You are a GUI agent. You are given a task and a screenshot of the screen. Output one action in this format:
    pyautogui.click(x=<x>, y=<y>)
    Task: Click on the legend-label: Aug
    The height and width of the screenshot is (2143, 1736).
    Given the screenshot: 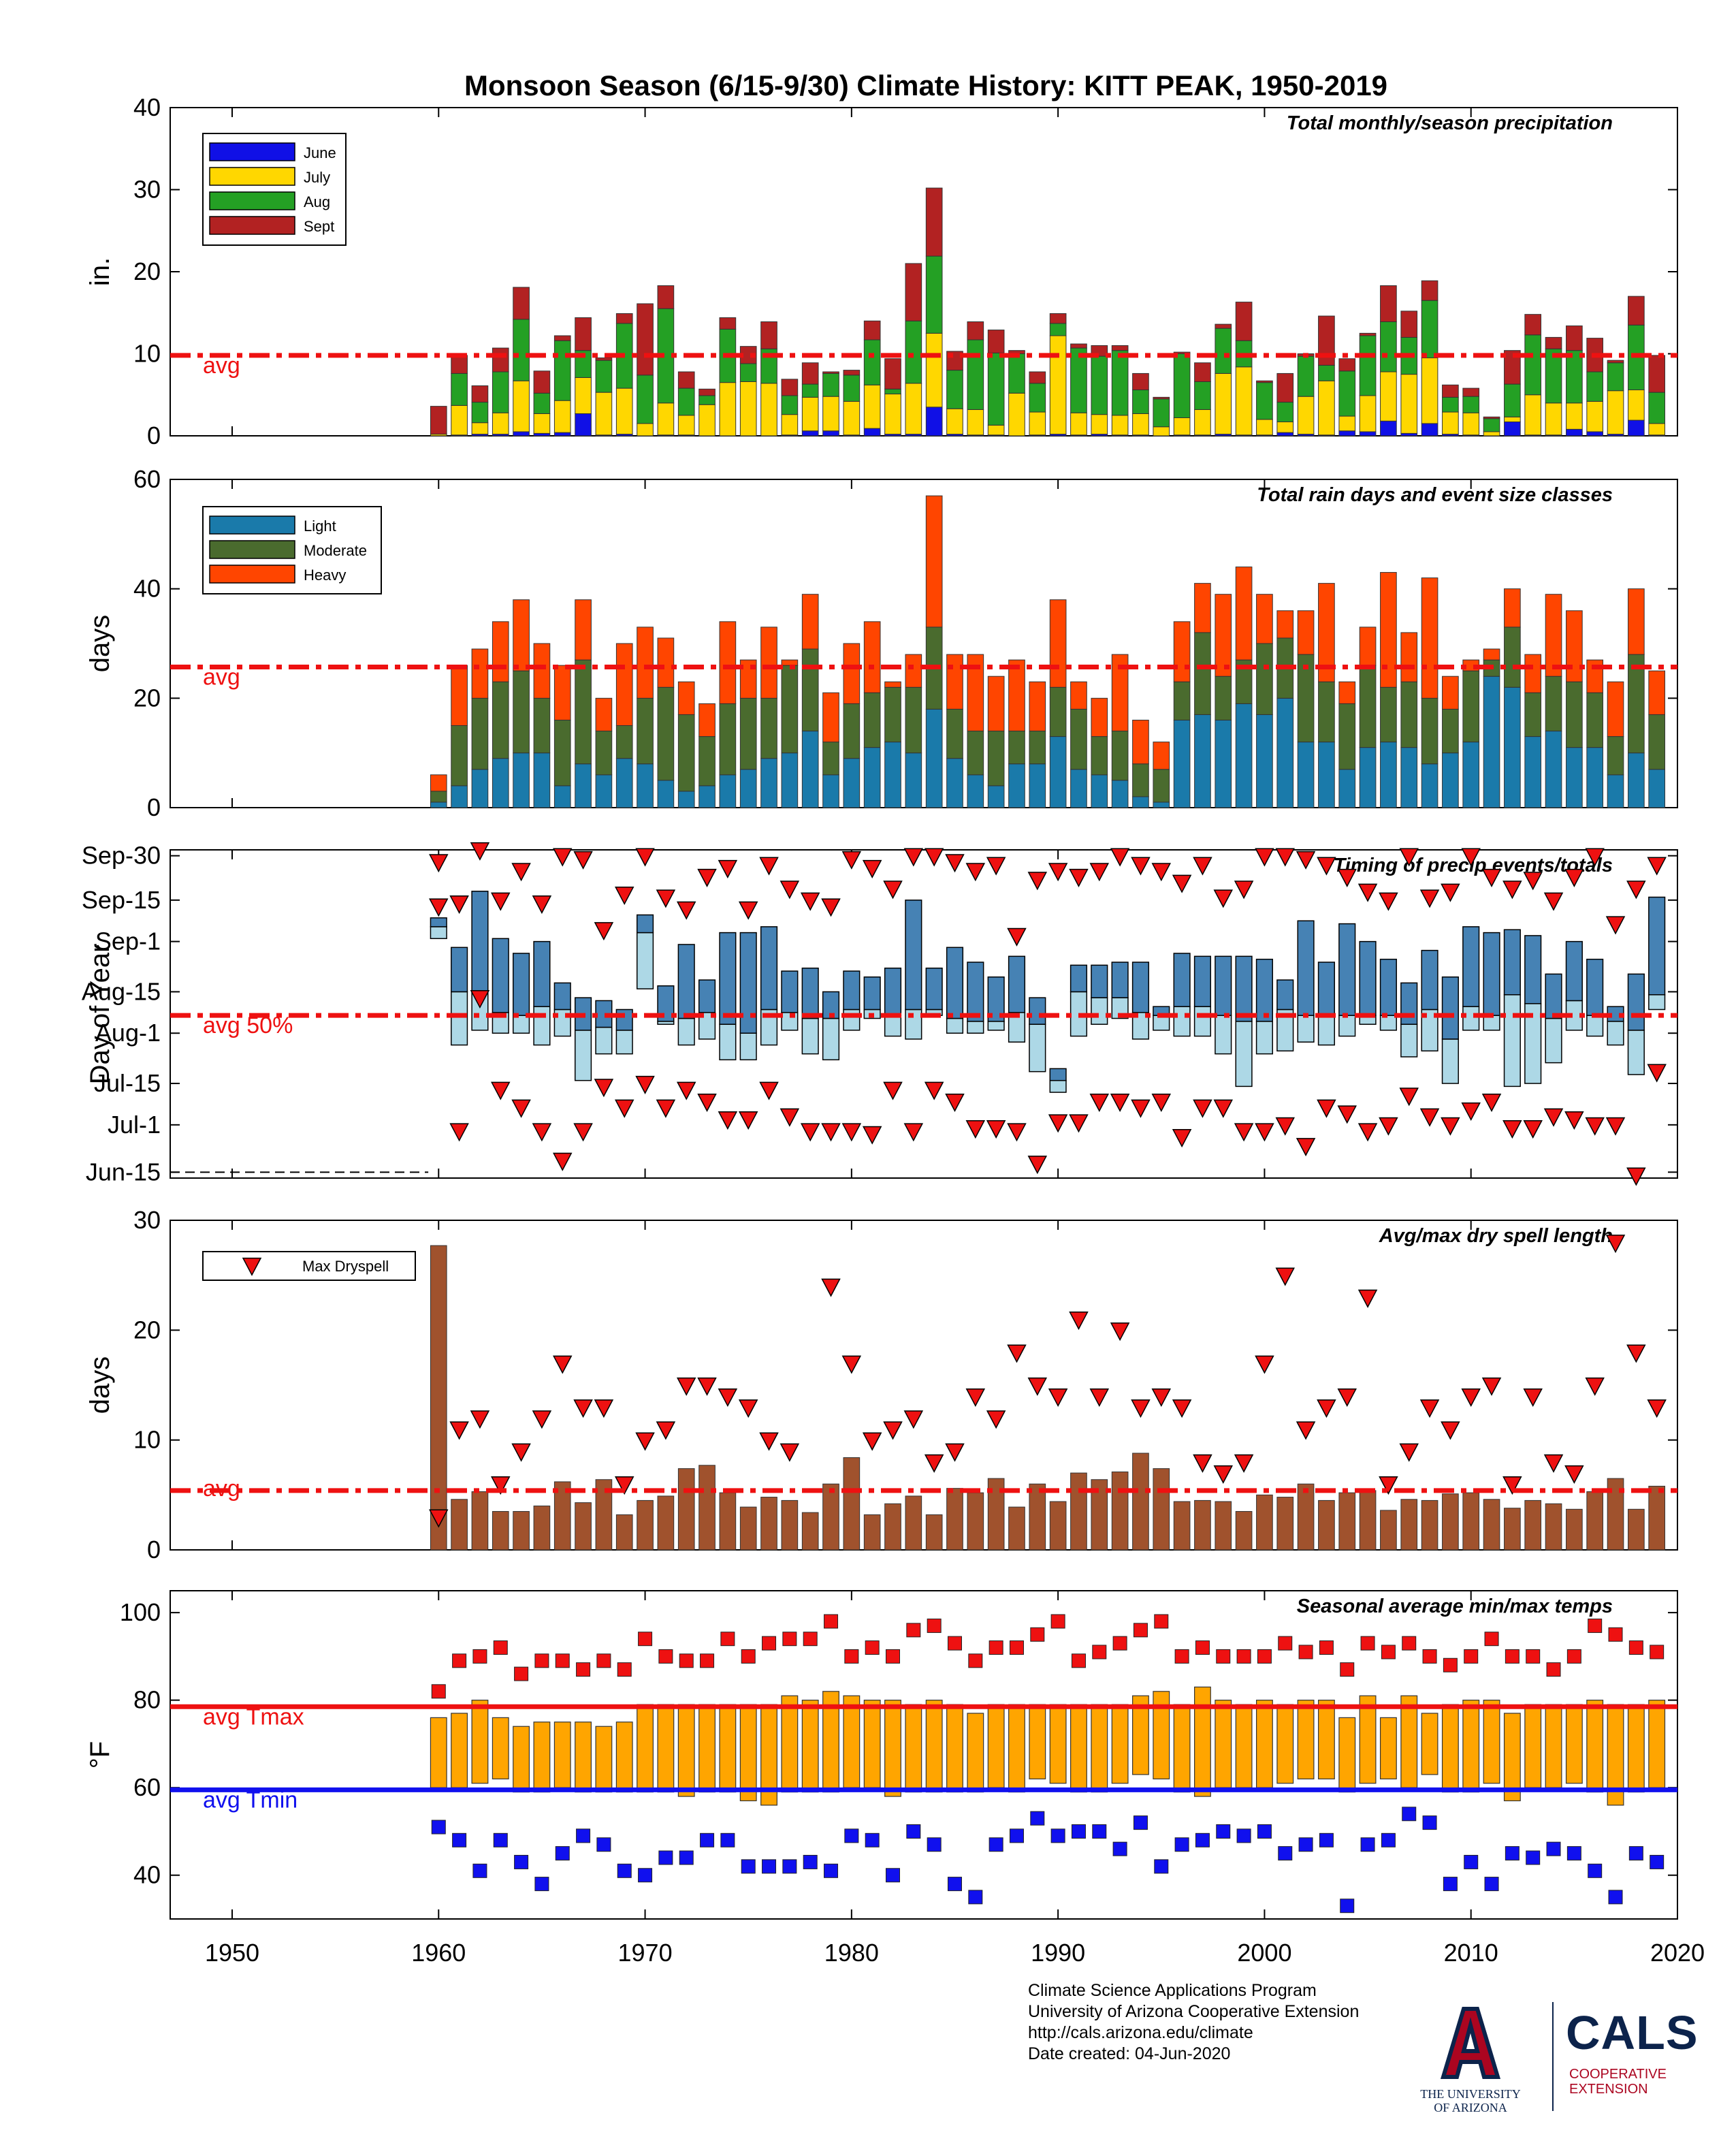 What is the action you would take?
    pyautogui.click(x=317, y=201)
    